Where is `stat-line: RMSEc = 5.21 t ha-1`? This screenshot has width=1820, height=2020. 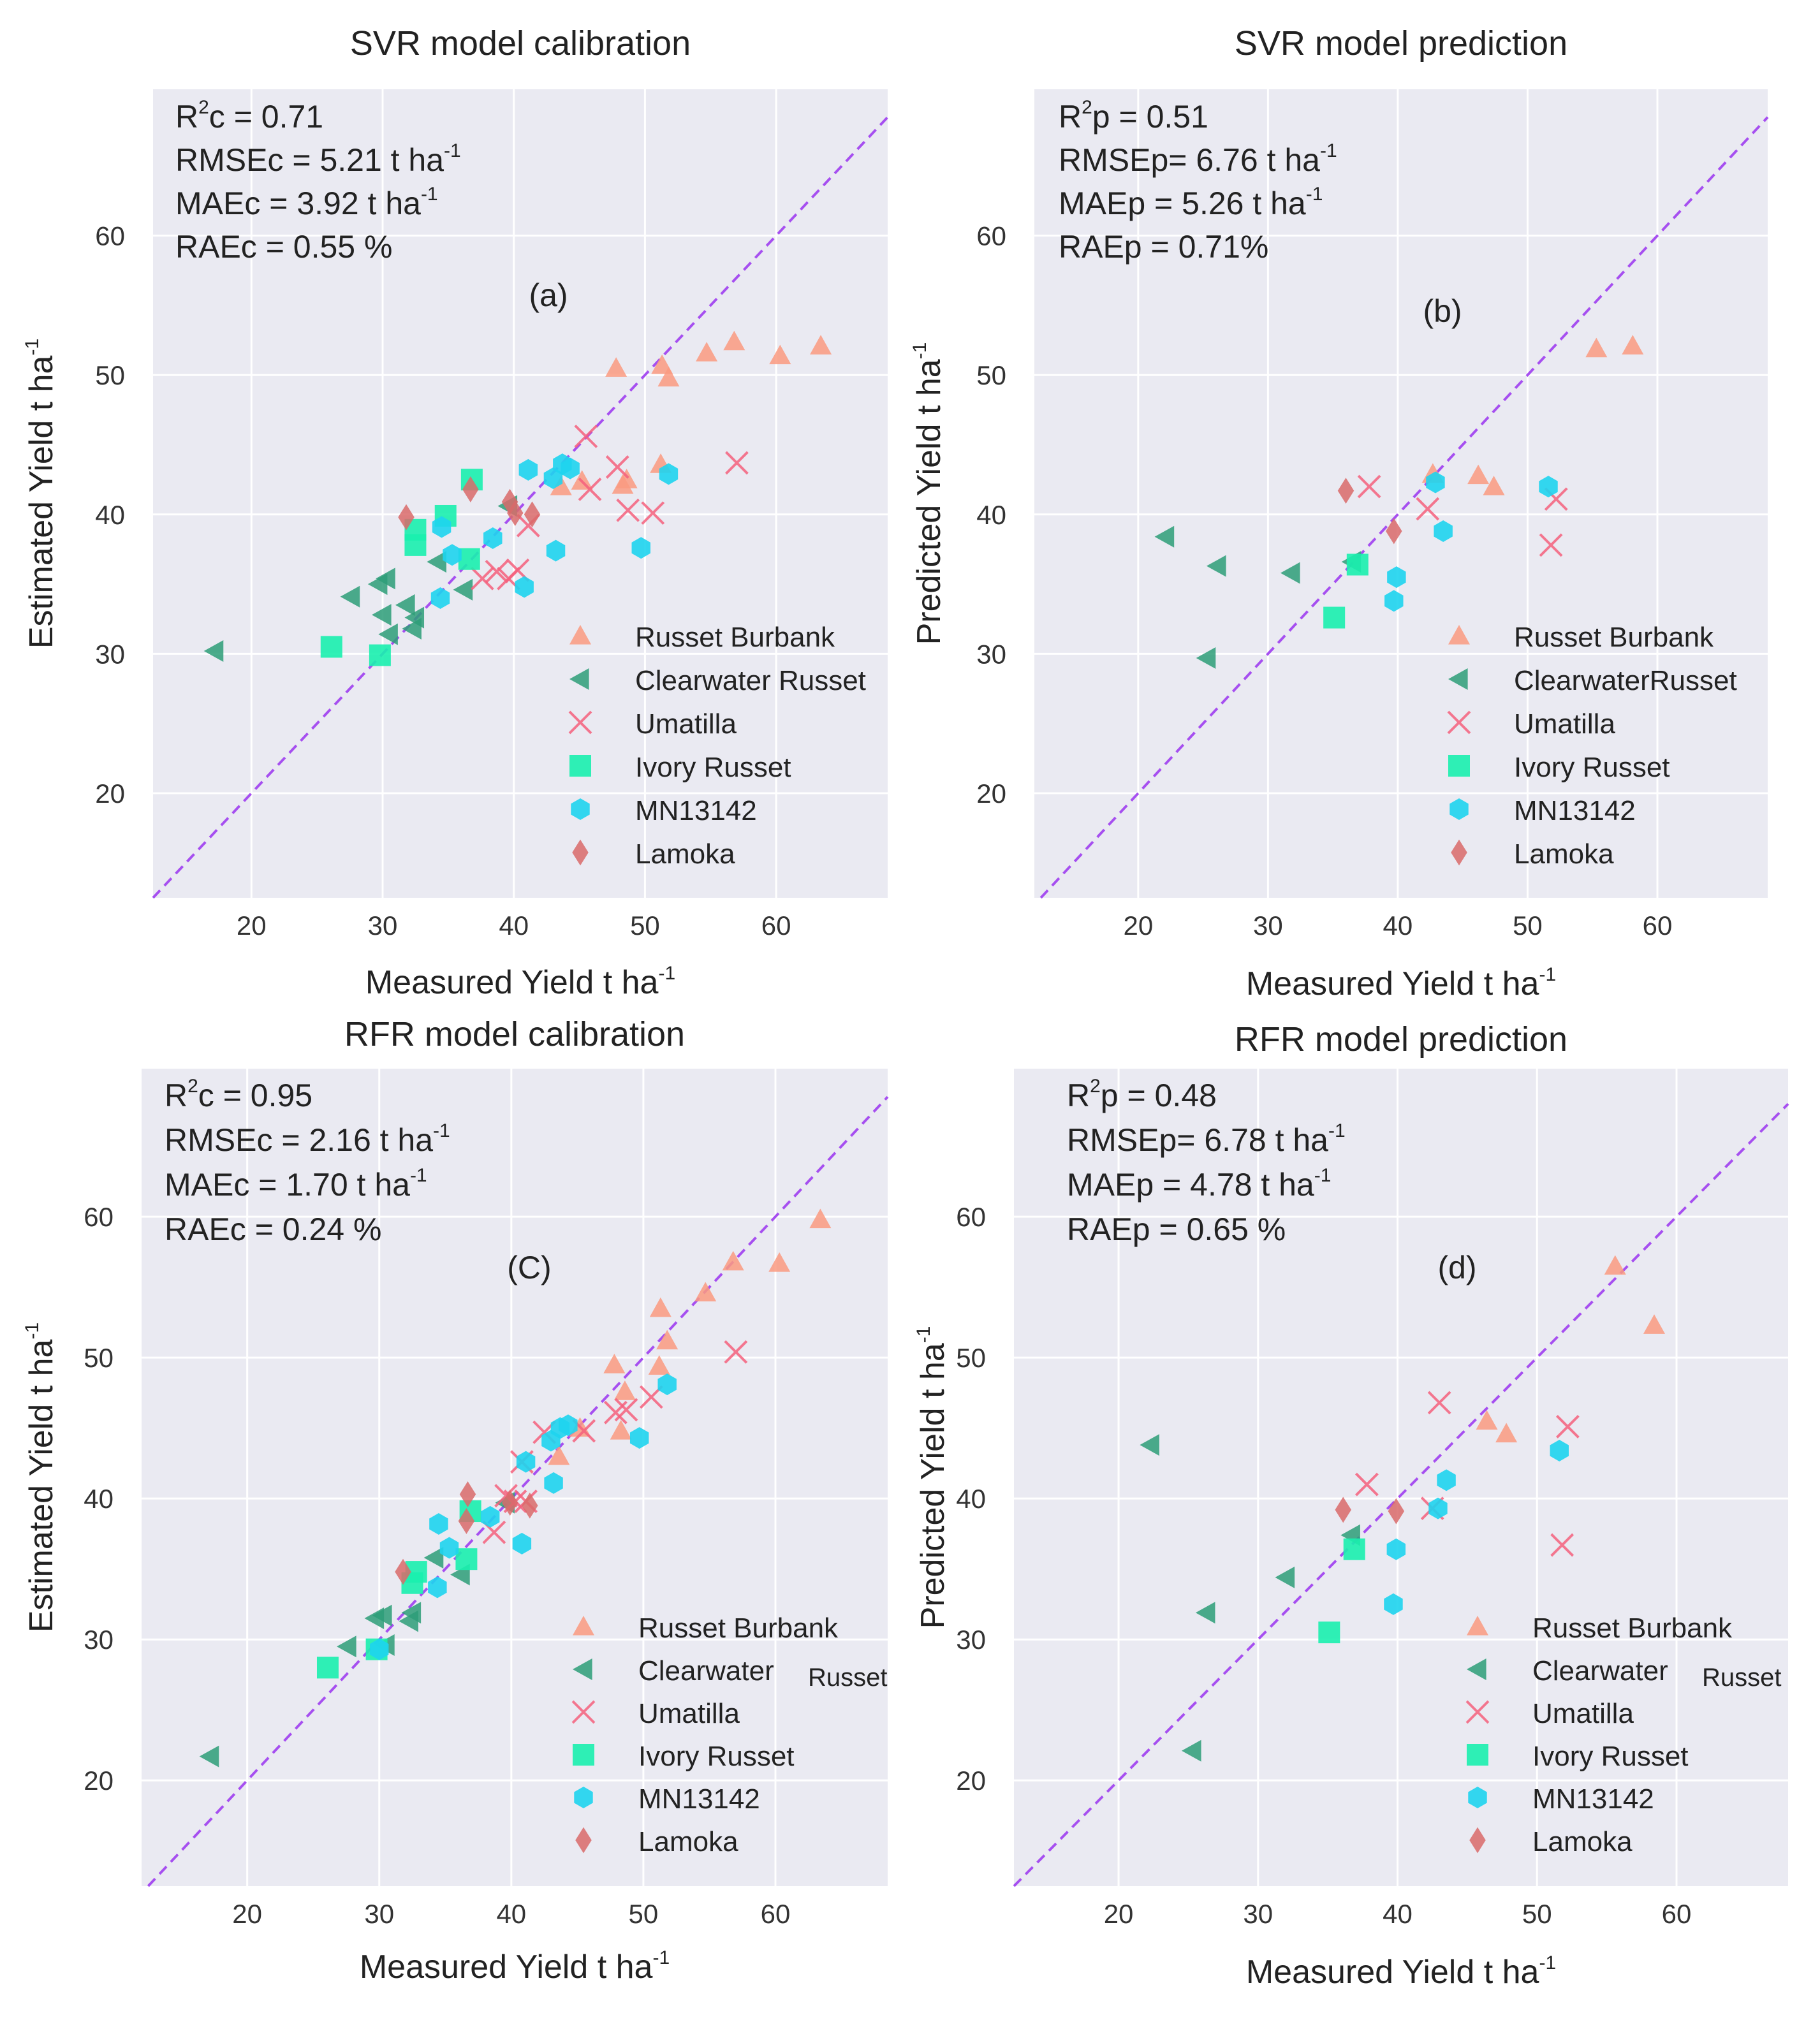
stat-line: RMSEc = 5.21 t ha-1 is located at coordinates (318, 159).